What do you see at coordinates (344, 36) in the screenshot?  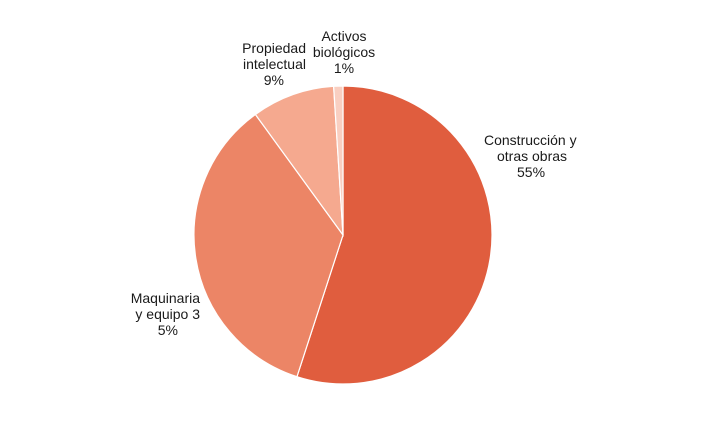 I see `label-activos-line-1: Activos` at bounding box center [344, 36].